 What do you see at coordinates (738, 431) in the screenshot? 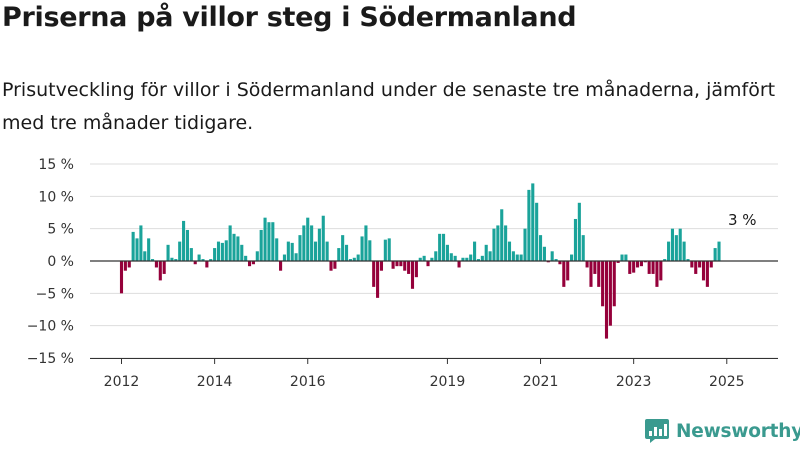
I see `brand-name: Newsworthy` at bounding box center [738, 431].